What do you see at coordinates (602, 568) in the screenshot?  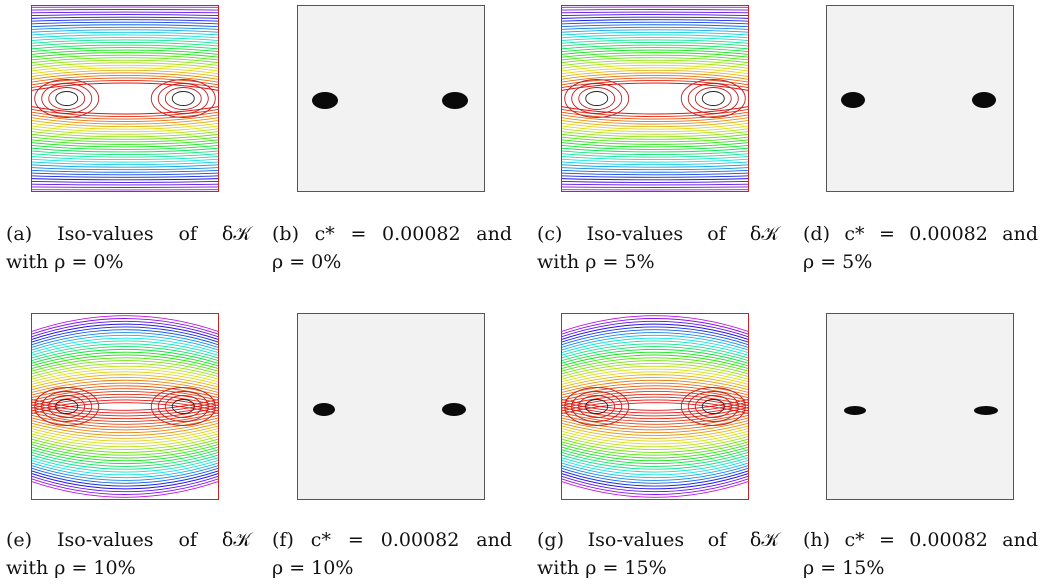 I see `caption-g-line2: with ρ = 15%` at bounding box center [602, 568].